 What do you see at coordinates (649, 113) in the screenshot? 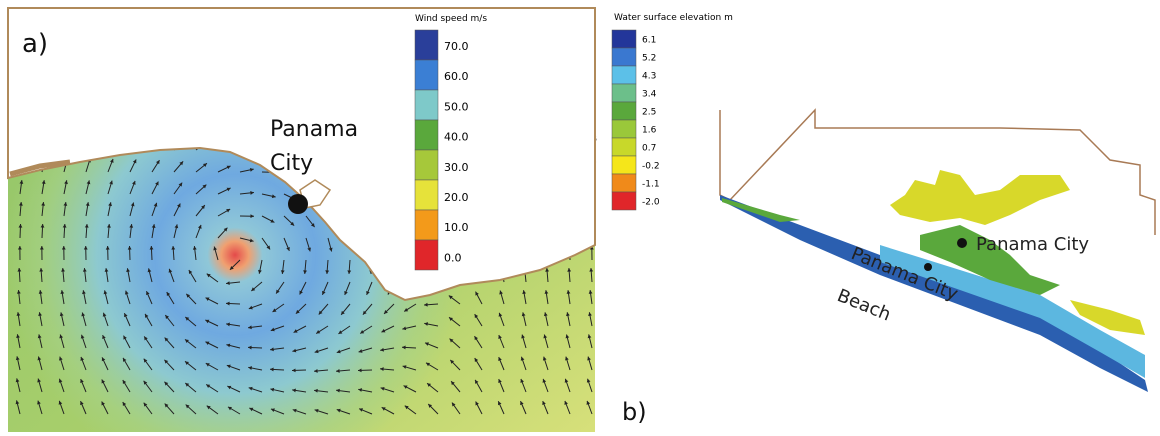
I see `legend-label: 2.5` at bounding box center [649, 113].